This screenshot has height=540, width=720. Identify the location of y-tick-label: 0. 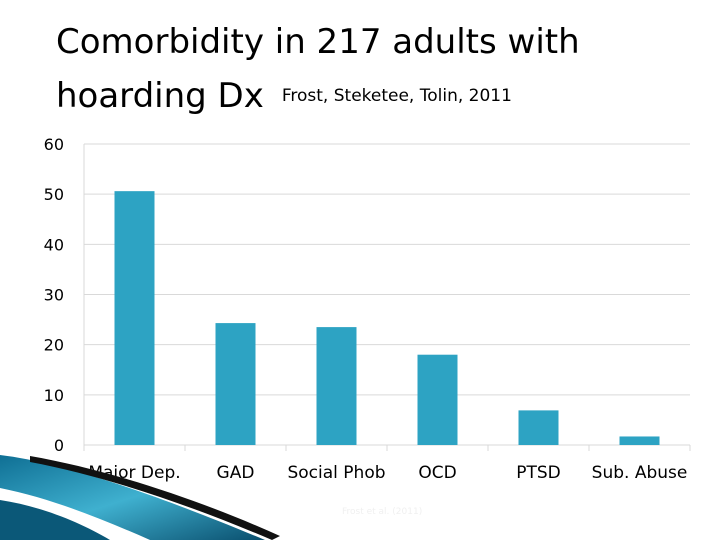
(59, 445).